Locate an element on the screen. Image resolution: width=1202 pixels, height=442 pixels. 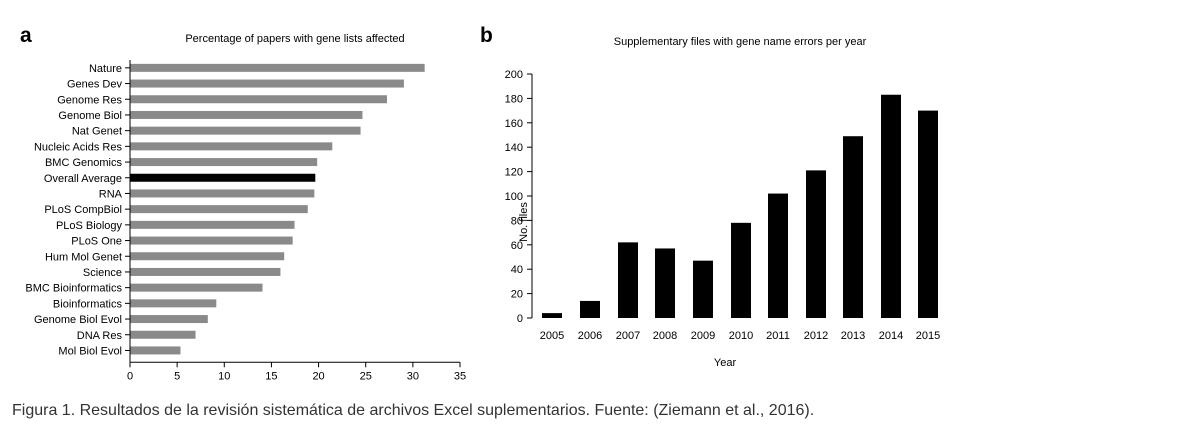
y-tick-label: 140 is located at coordinates (514, 148).